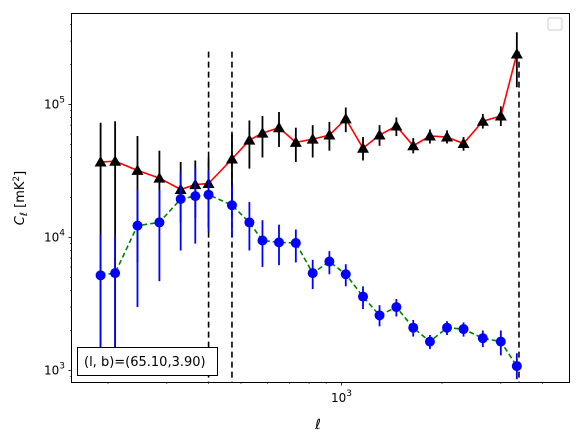  I want to click on x-axis-label: ℓ, so click(317, 425).